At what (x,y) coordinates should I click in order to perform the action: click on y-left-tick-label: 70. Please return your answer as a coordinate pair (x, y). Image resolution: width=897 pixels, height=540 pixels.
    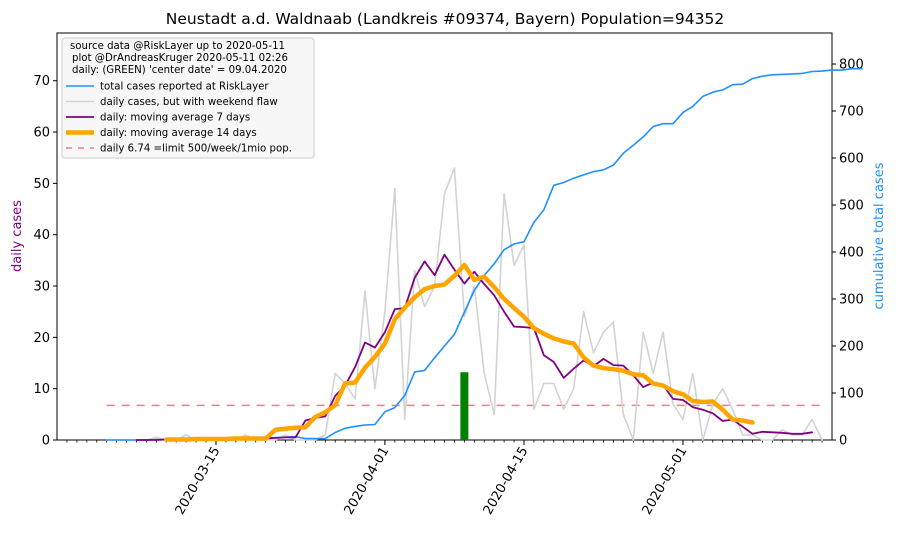
    Looking at the image, I should click on (41, 81).